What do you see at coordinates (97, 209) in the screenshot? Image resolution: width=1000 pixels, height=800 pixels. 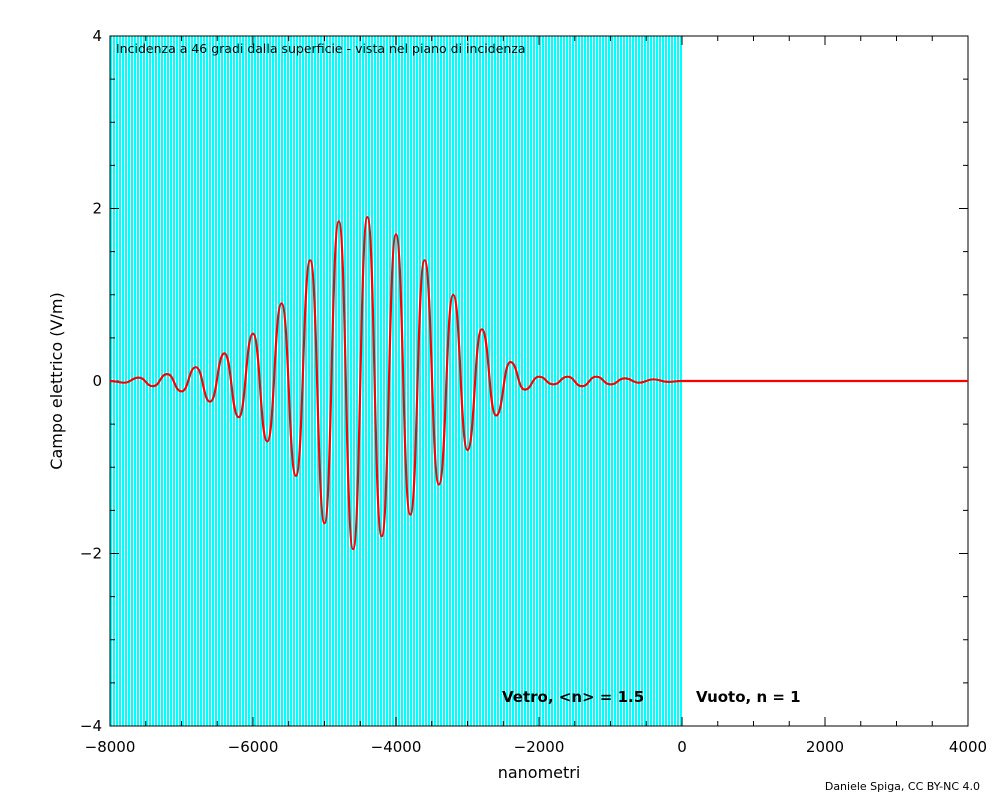 I see `y-tick-label: 2` at bounding box center [97, 209].